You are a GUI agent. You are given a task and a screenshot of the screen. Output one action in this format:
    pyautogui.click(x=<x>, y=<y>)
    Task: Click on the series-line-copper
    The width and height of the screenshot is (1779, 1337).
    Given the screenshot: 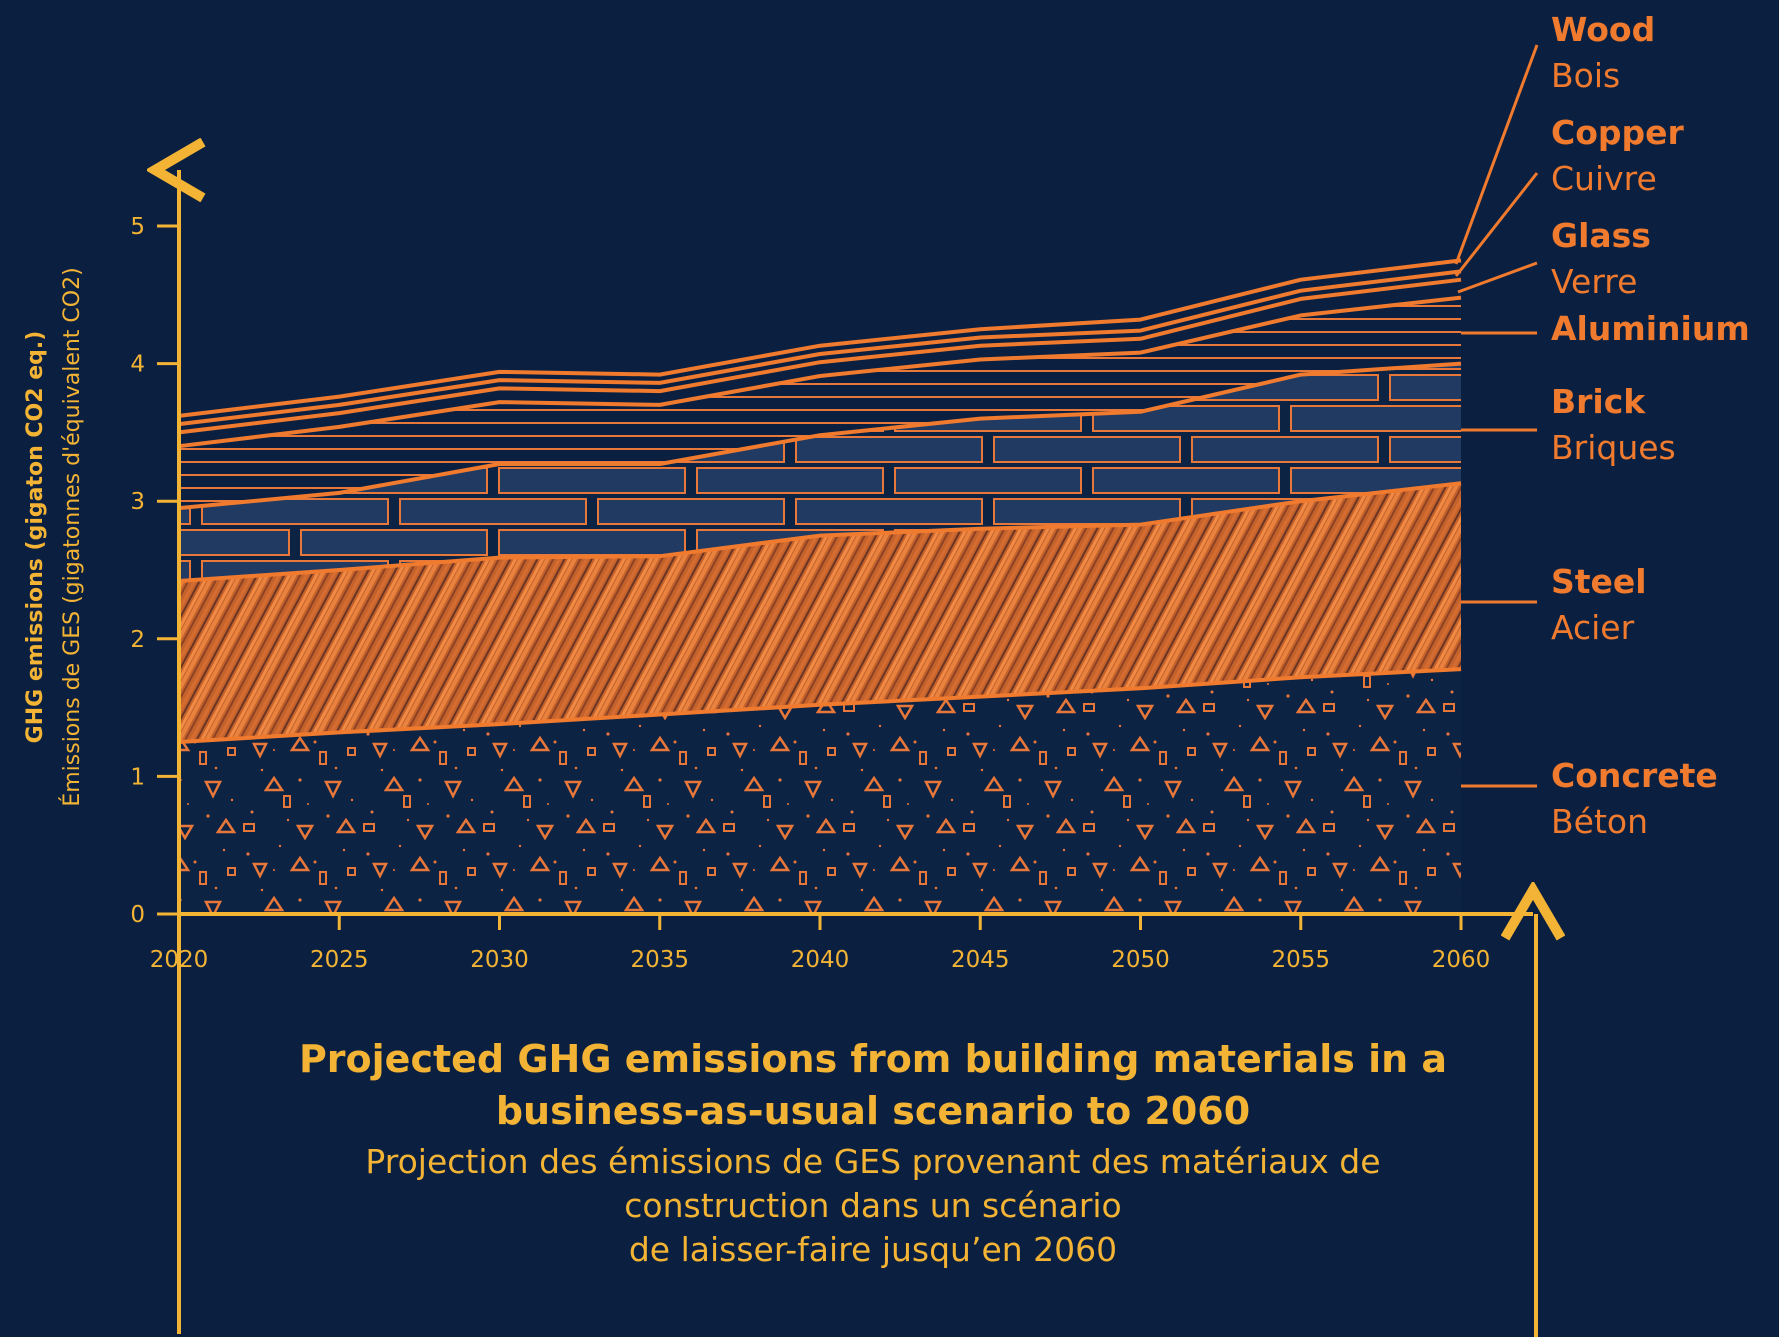 What is the action you would take?
    pyautogui.click(x=820, y=348)
    